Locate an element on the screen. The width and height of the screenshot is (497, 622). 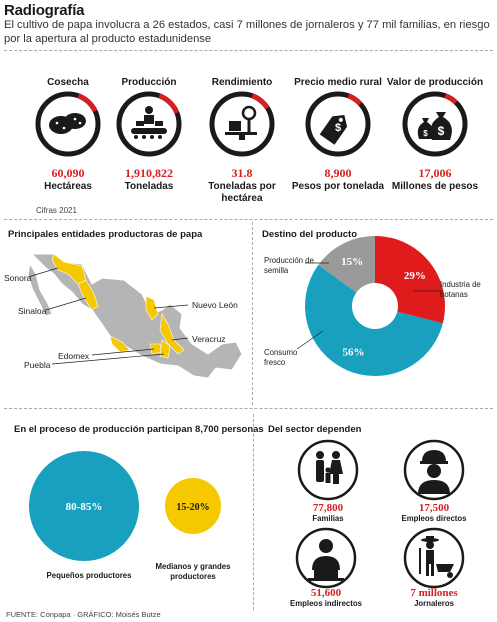
map-label-sinaloa: Sinaloa is located at coordinates (32, 311).